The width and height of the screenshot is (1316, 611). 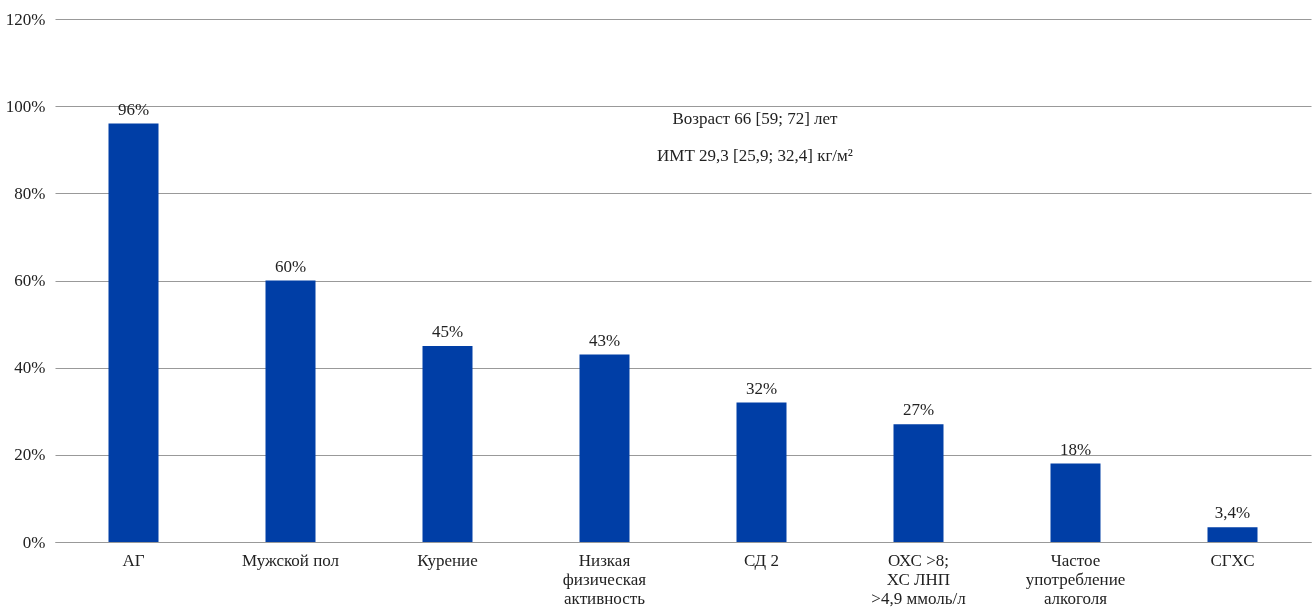 I want to click on data-label: 45%, so click(x=447, y=331).